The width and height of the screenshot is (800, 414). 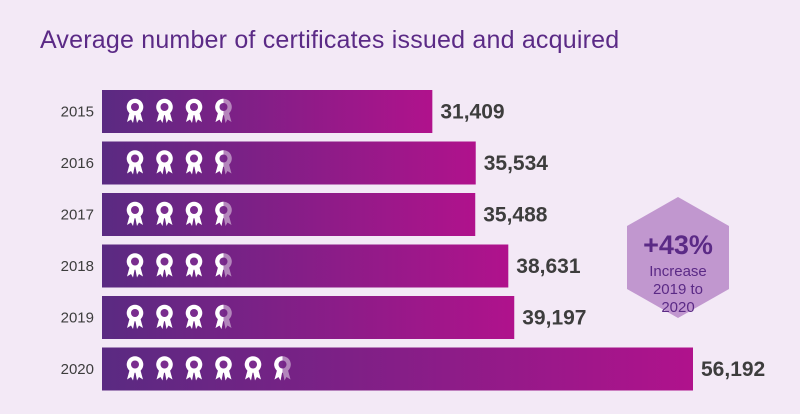 I want to click on badge-line-1: Increase, so click(x=678, y=271).